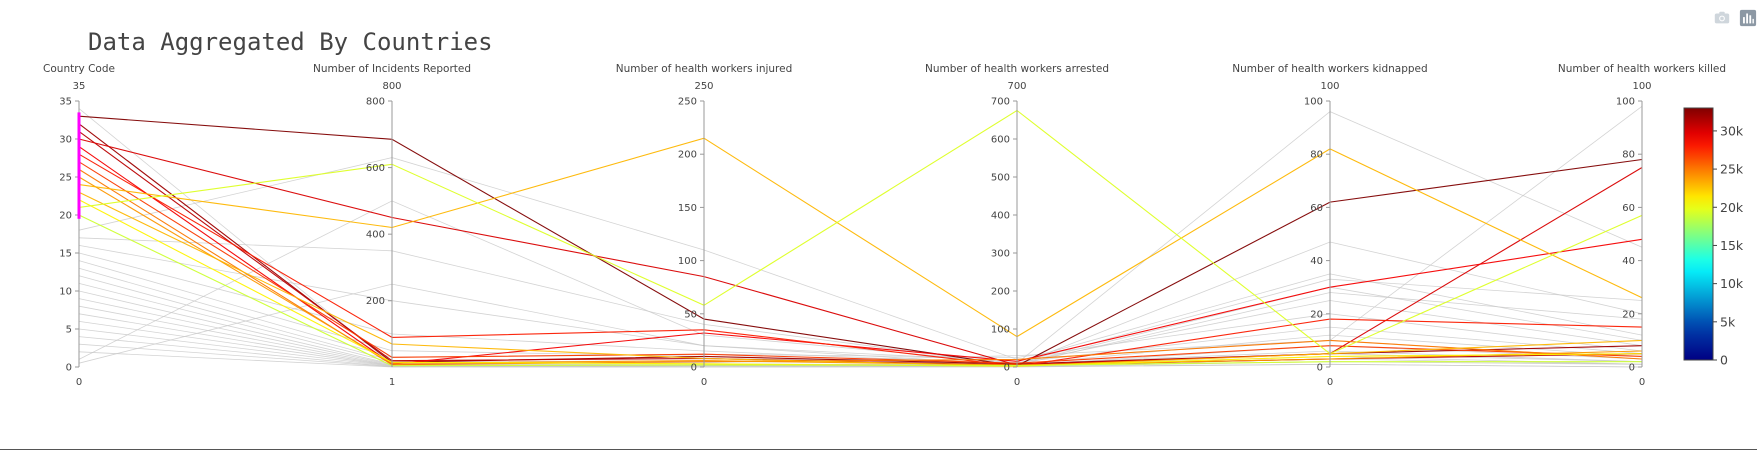 This screenshot has height=451, width=1757. I want to click on colorbar-tick-label: 5k, so click(1728, 321).